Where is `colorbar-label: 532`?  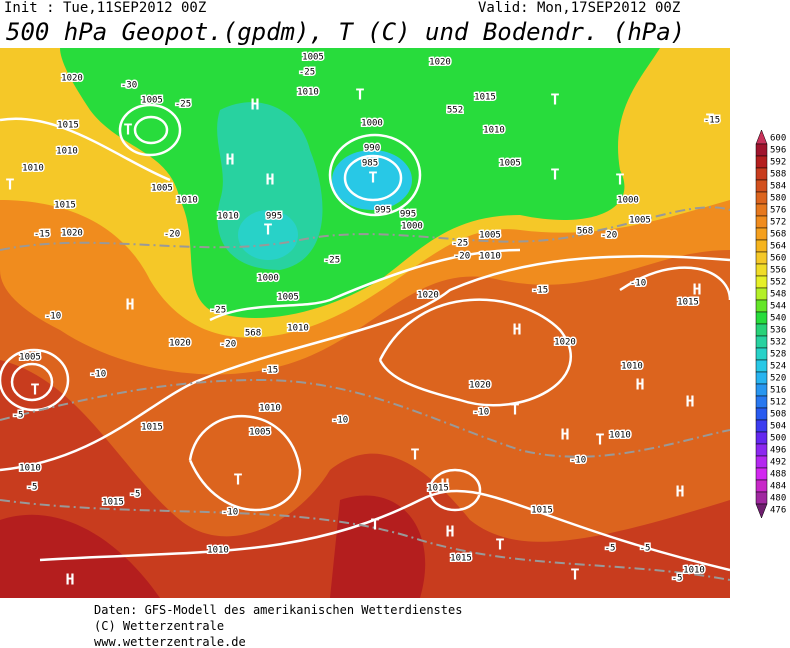
colorbar-label: 532 is located at coordinates (778, 343).